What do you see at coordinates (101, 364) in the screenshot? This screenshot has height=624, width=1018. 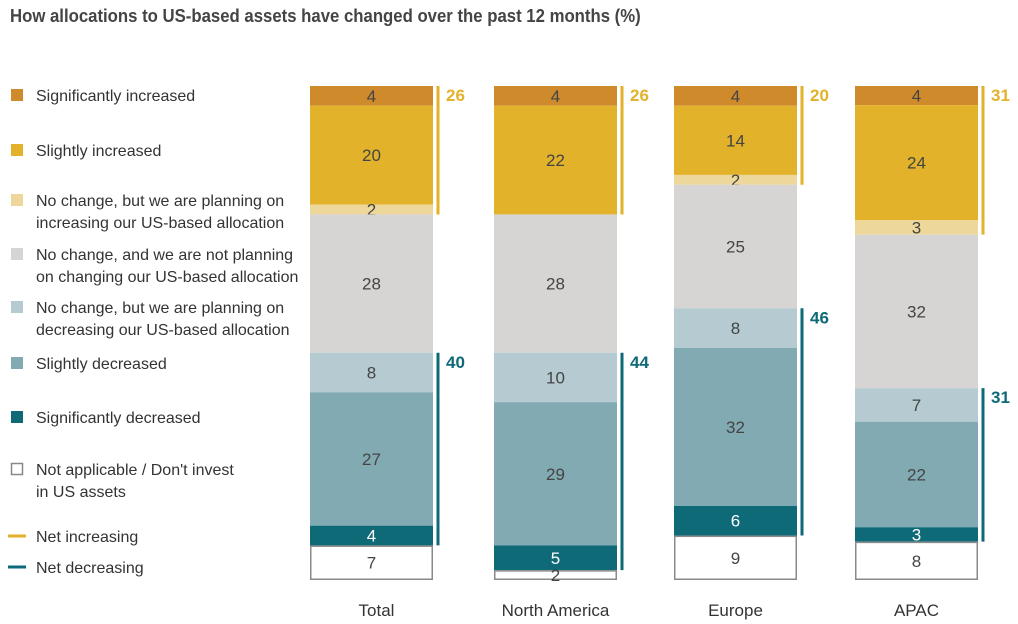 I see `legend-label: Slightly decreased` at bounding box center [101, 364].